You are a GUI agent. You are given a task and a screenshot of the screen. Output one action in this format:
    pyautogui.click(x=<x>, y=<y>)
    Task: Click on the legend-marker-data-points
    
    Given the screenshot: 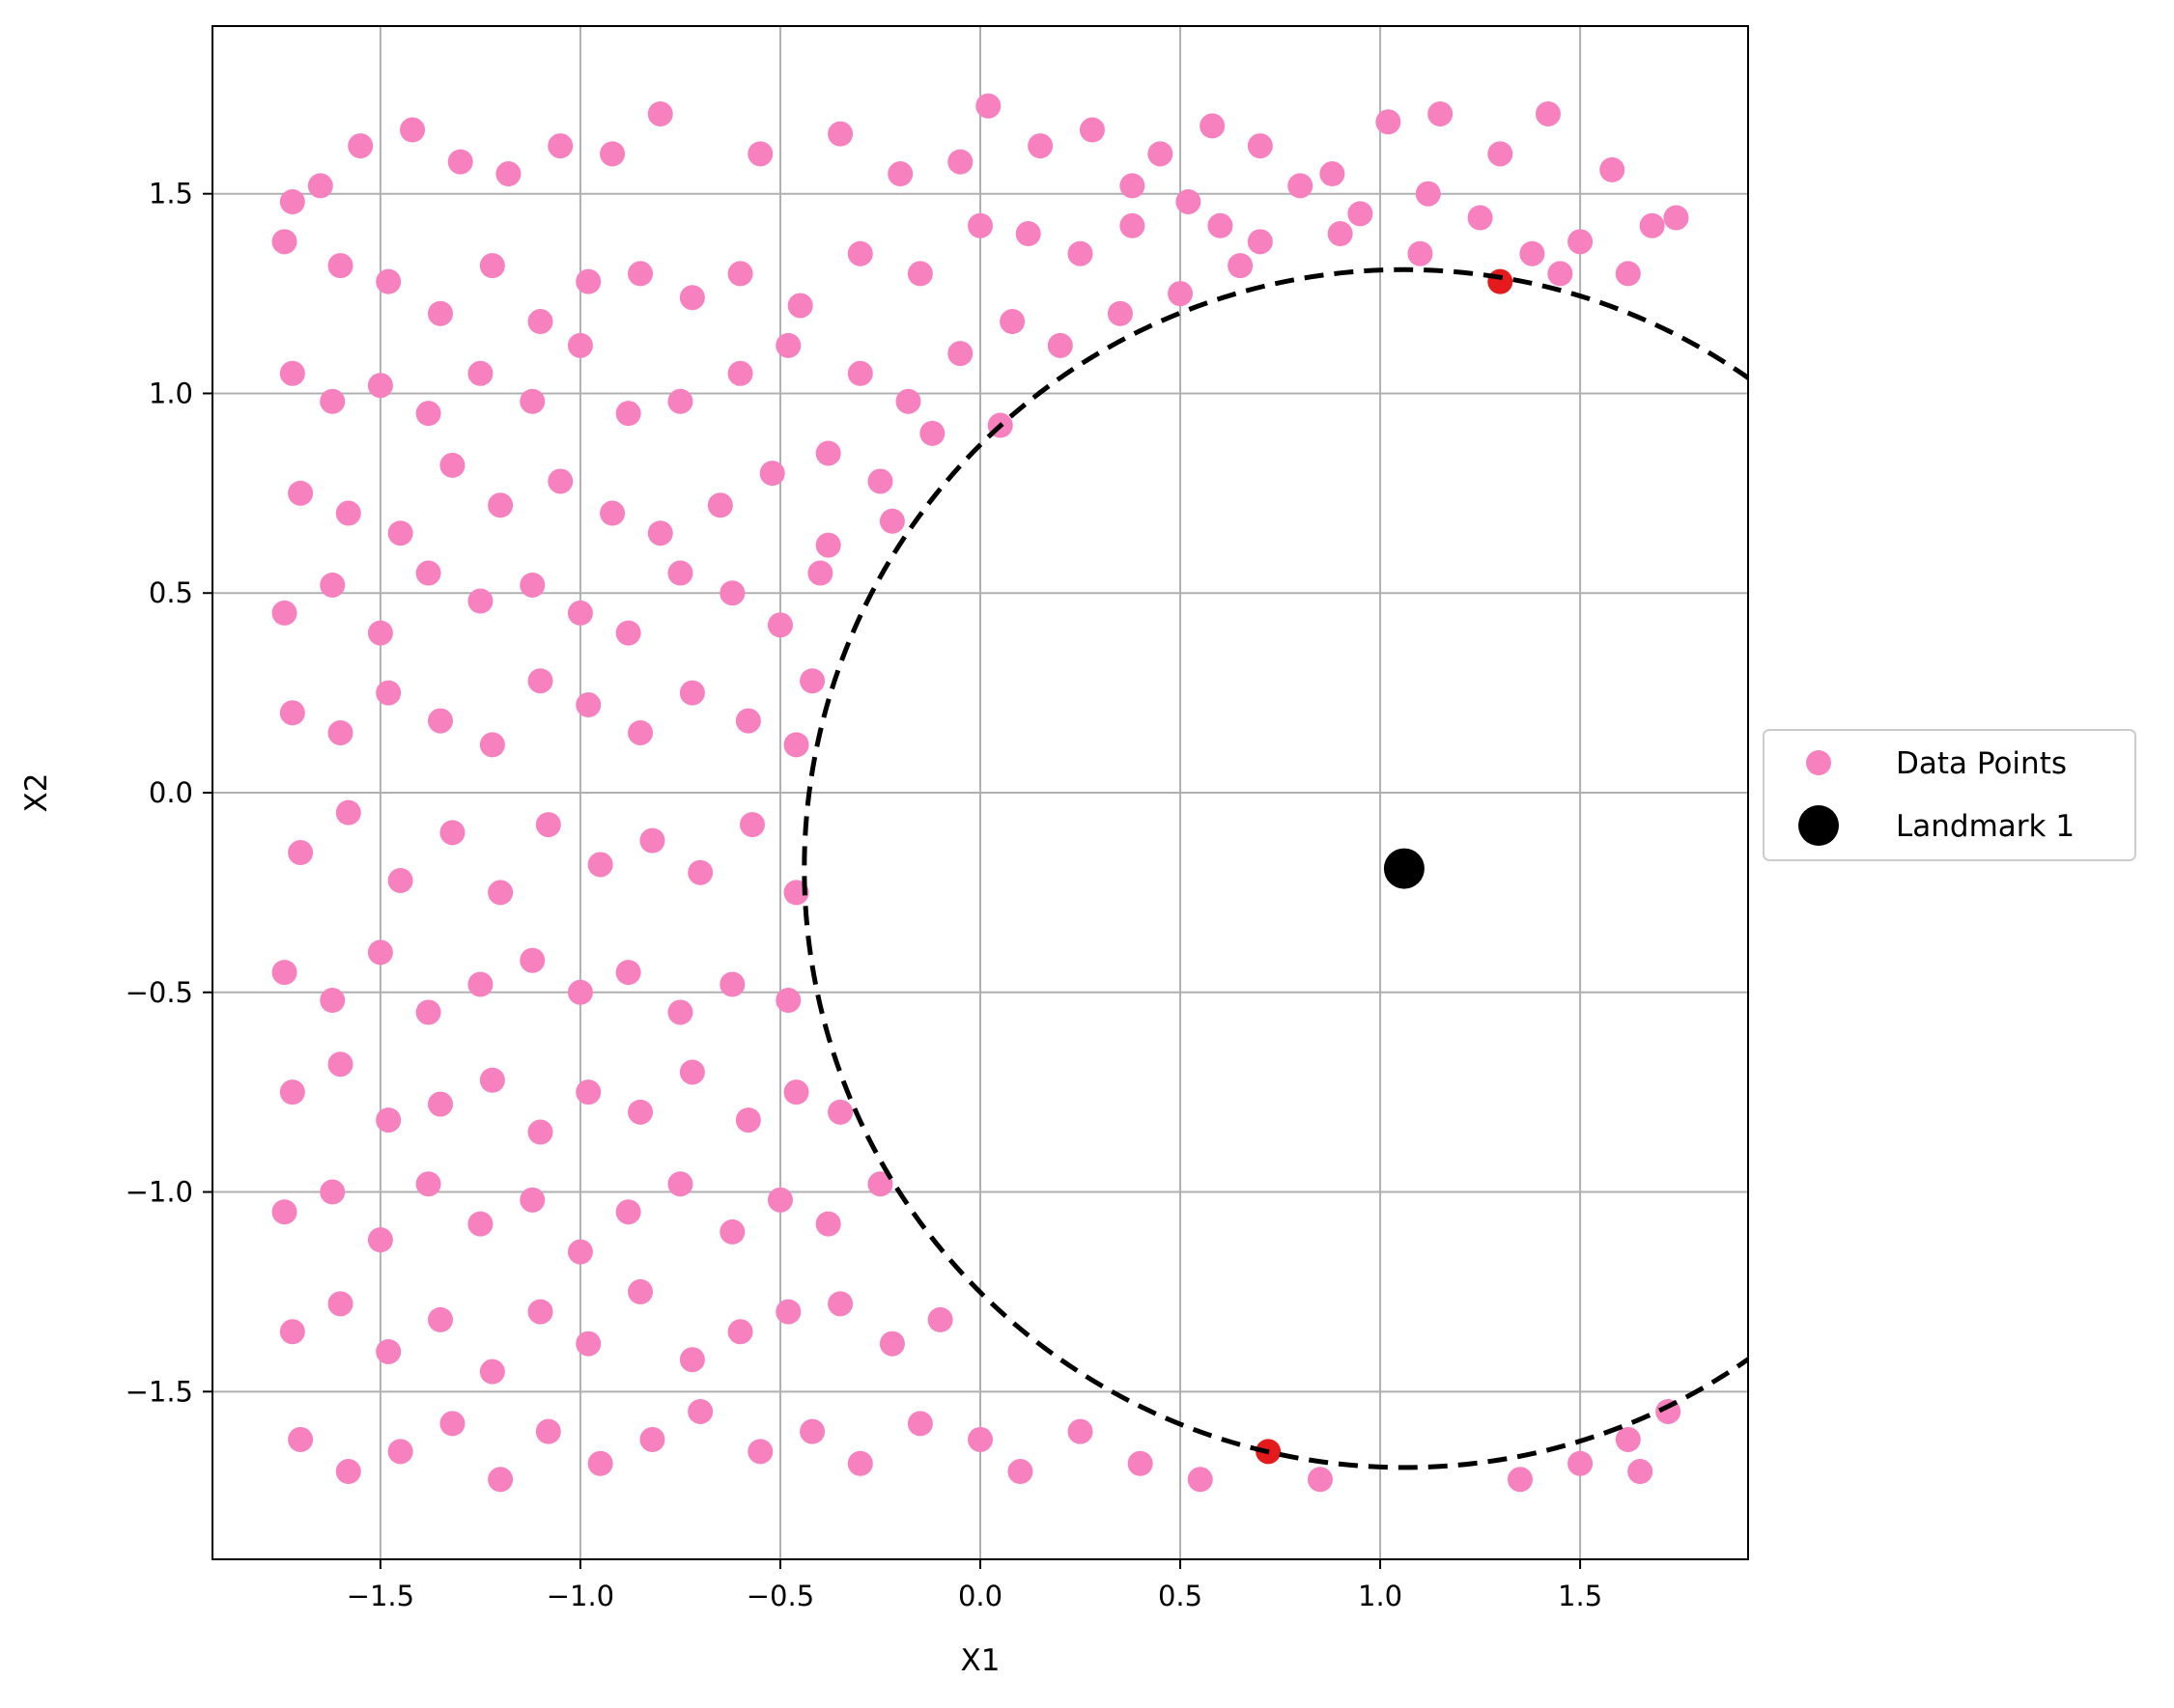 What is the action you would take?
    pyautogui.click(x=1819, y=763)
    